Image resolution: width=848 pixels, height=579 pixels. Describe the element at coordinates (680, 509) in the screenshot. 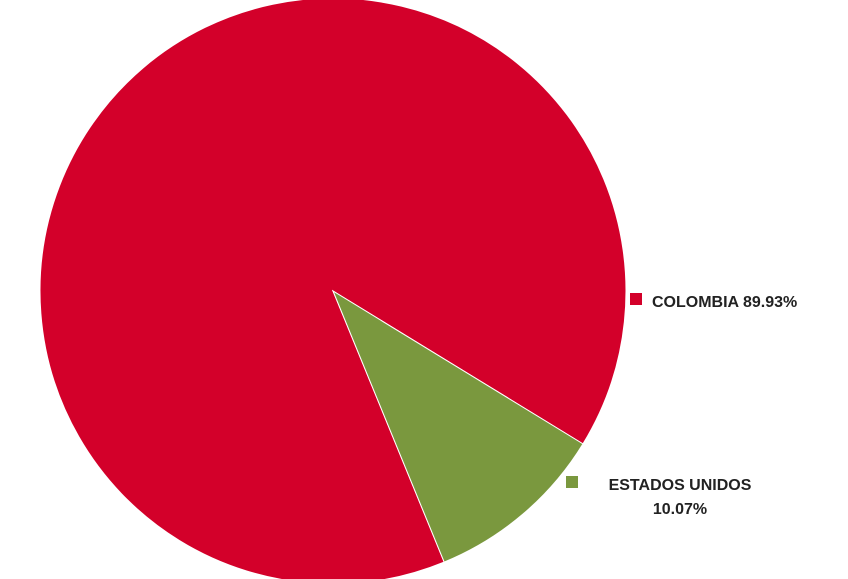

I see `slice-label-estados-unidos-line-2: 10.07%` at that location.